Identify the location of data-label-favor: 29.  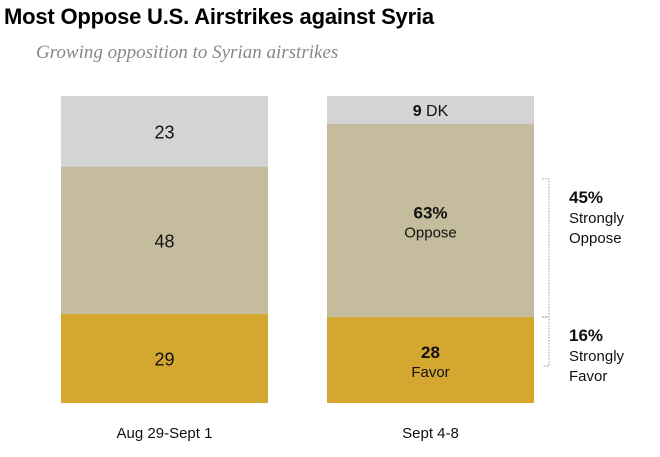
(164, 359).